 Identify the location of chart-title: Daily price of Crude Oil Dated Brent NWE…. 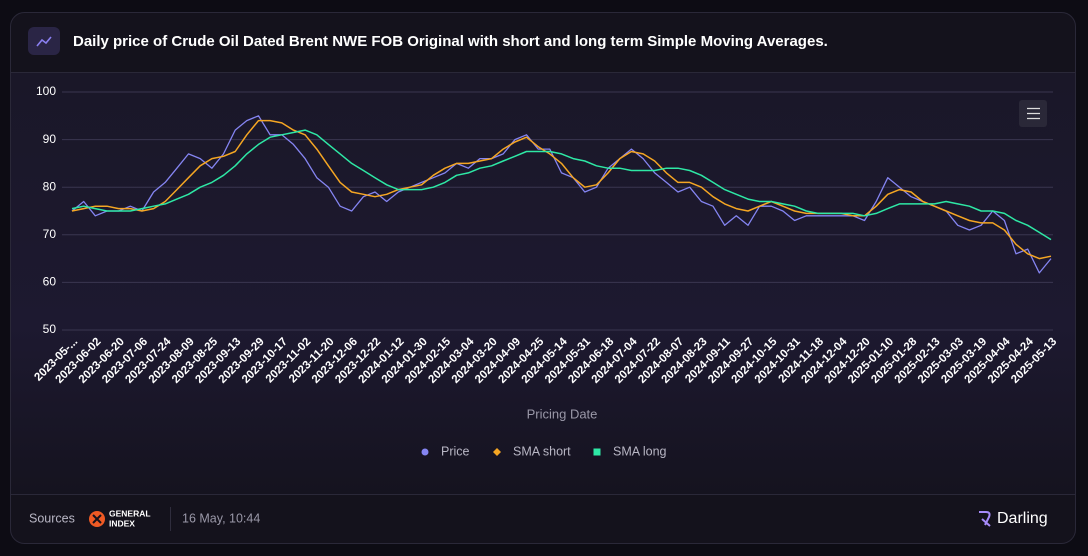
(450, 41).